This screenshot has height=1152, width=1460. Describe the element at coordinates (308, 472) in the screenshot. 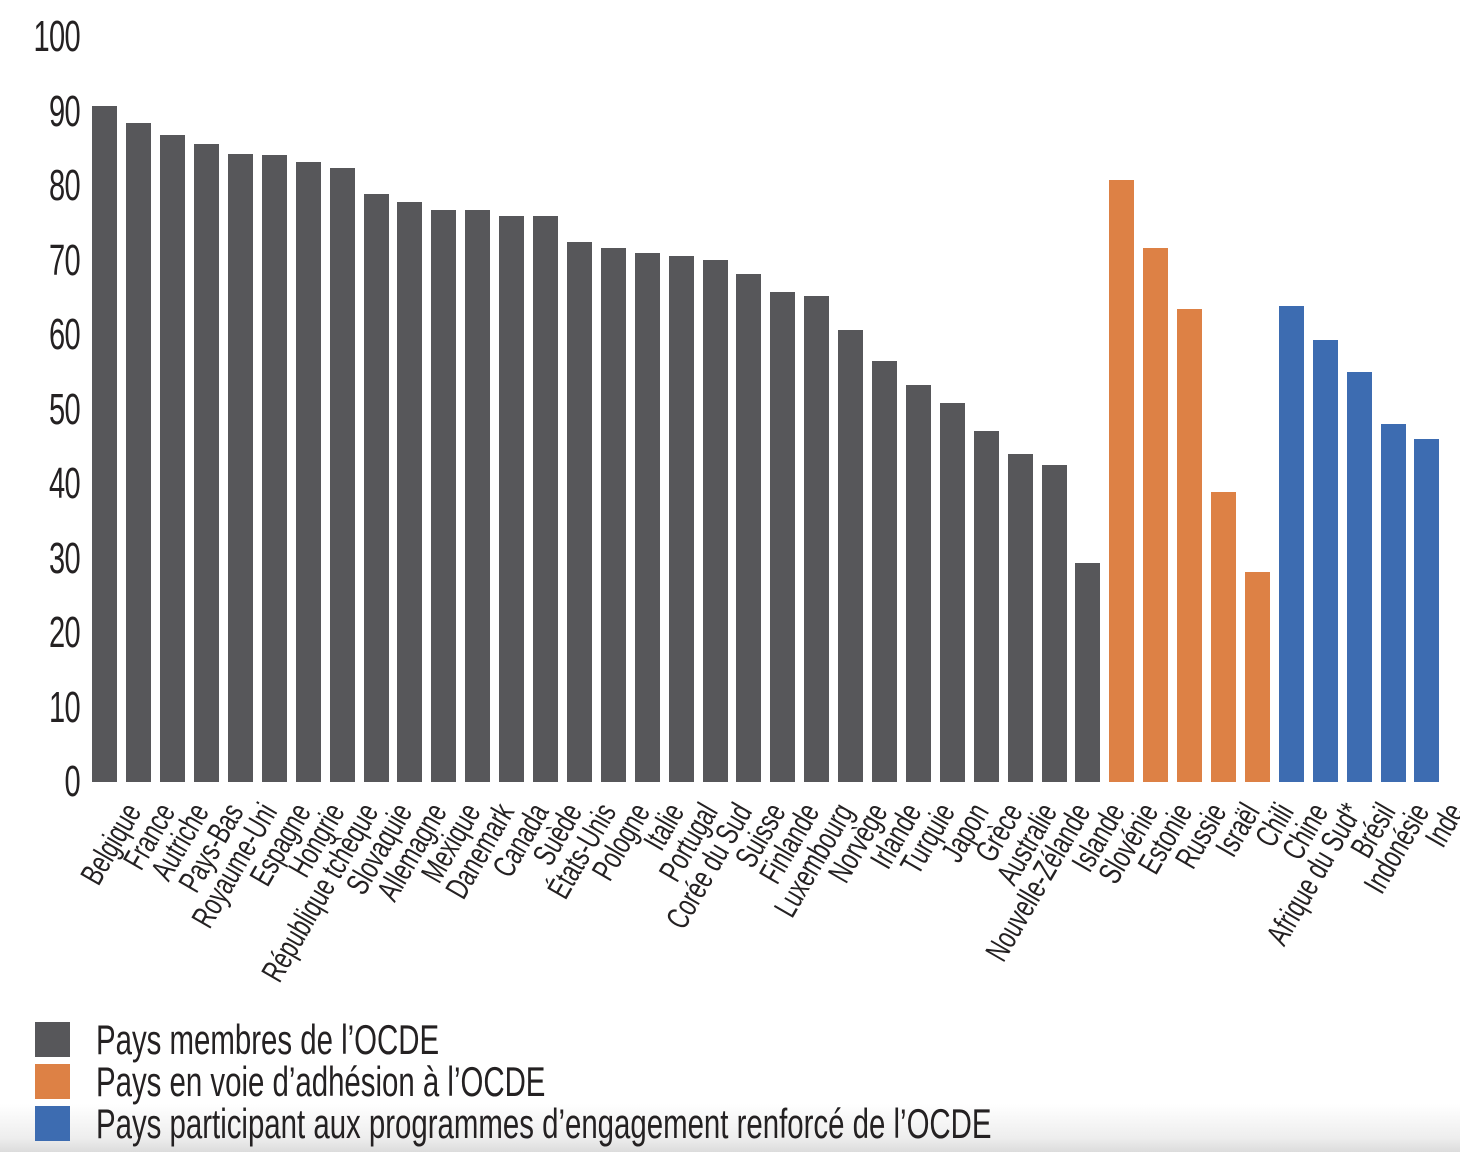

I see `bar-hongrie` at that location.